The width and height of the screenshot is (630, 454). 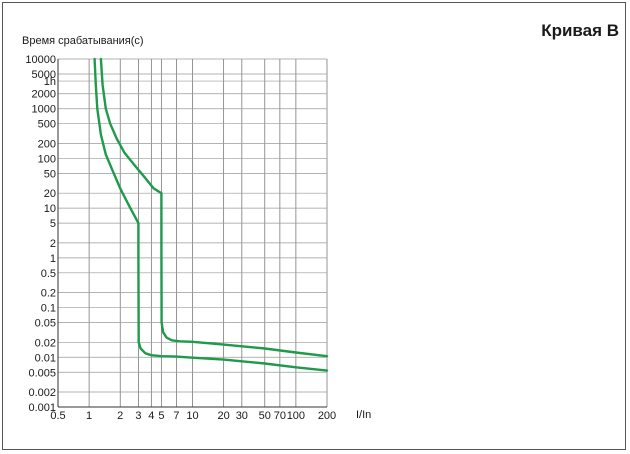 What do you see at coordinates (120, 416) in the screenshot?
I see `x-tick-label-2: 2` at bounding box center [120, 416].